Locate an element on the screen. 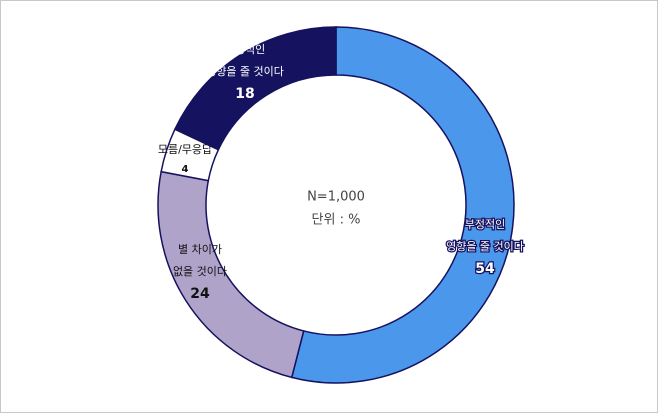  segment-label: 모름/무응답 is located at coordinates (185, 149).